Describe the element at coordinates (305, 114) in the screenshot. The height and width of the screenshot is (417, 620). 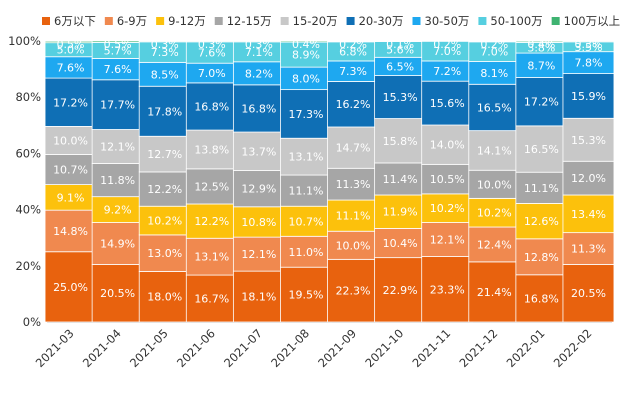
I see `data-label: 17.3%` at that location.